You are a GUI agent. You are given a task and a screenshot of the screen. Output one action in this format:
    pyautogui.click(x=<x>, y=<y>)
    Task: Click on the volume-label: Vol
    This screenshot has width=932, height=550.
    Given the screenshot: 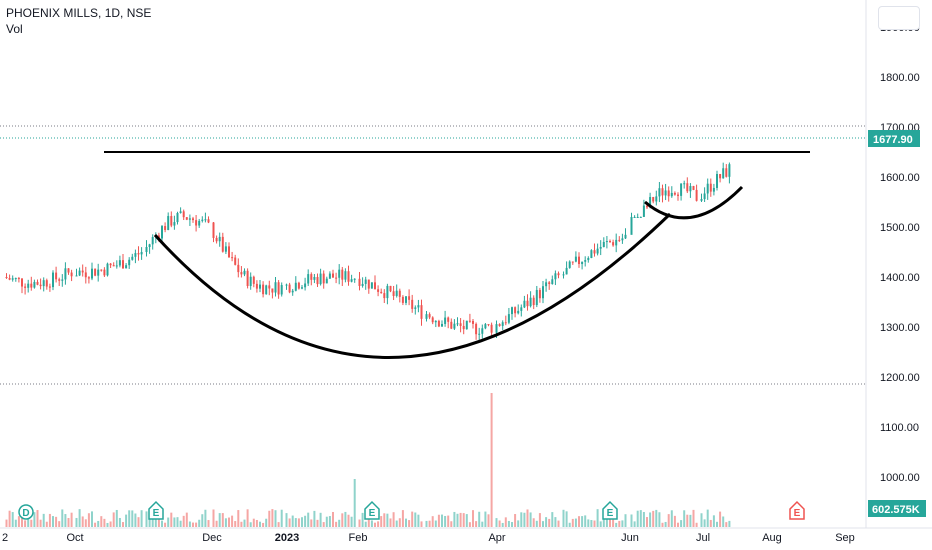 What is the action you would take?
    pyautogui.click(x=14, y=29)
    